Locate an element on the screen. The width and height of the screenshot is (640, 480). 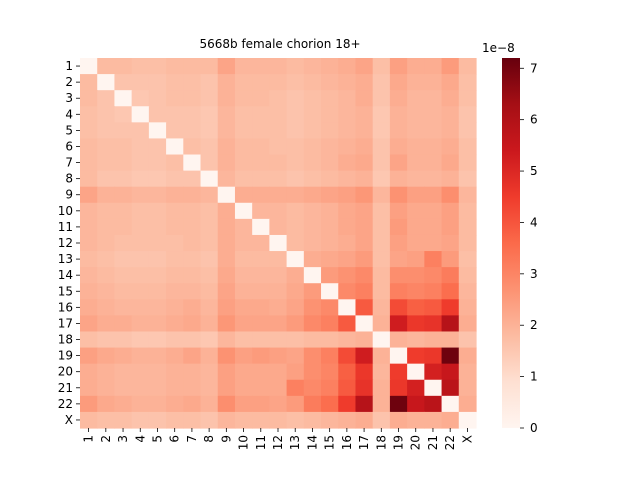
heatmap-cell-17-X is located at coordinates (467, 324).